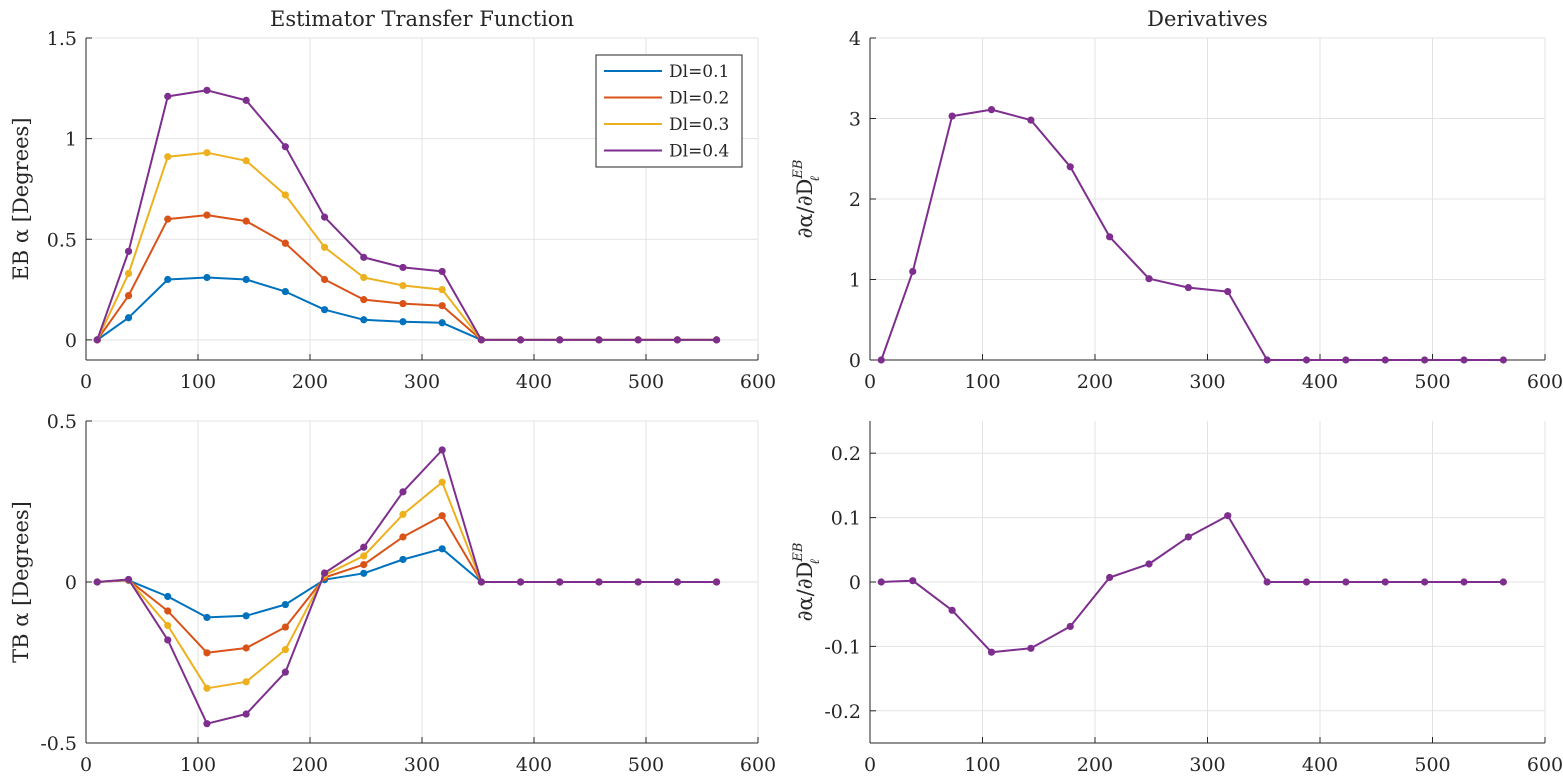 The width and height of the screenshot is (1563, 781). Describe the element at coordinates (86, 382) in the screenshot. I see `x-tick-label: 0` at that location.